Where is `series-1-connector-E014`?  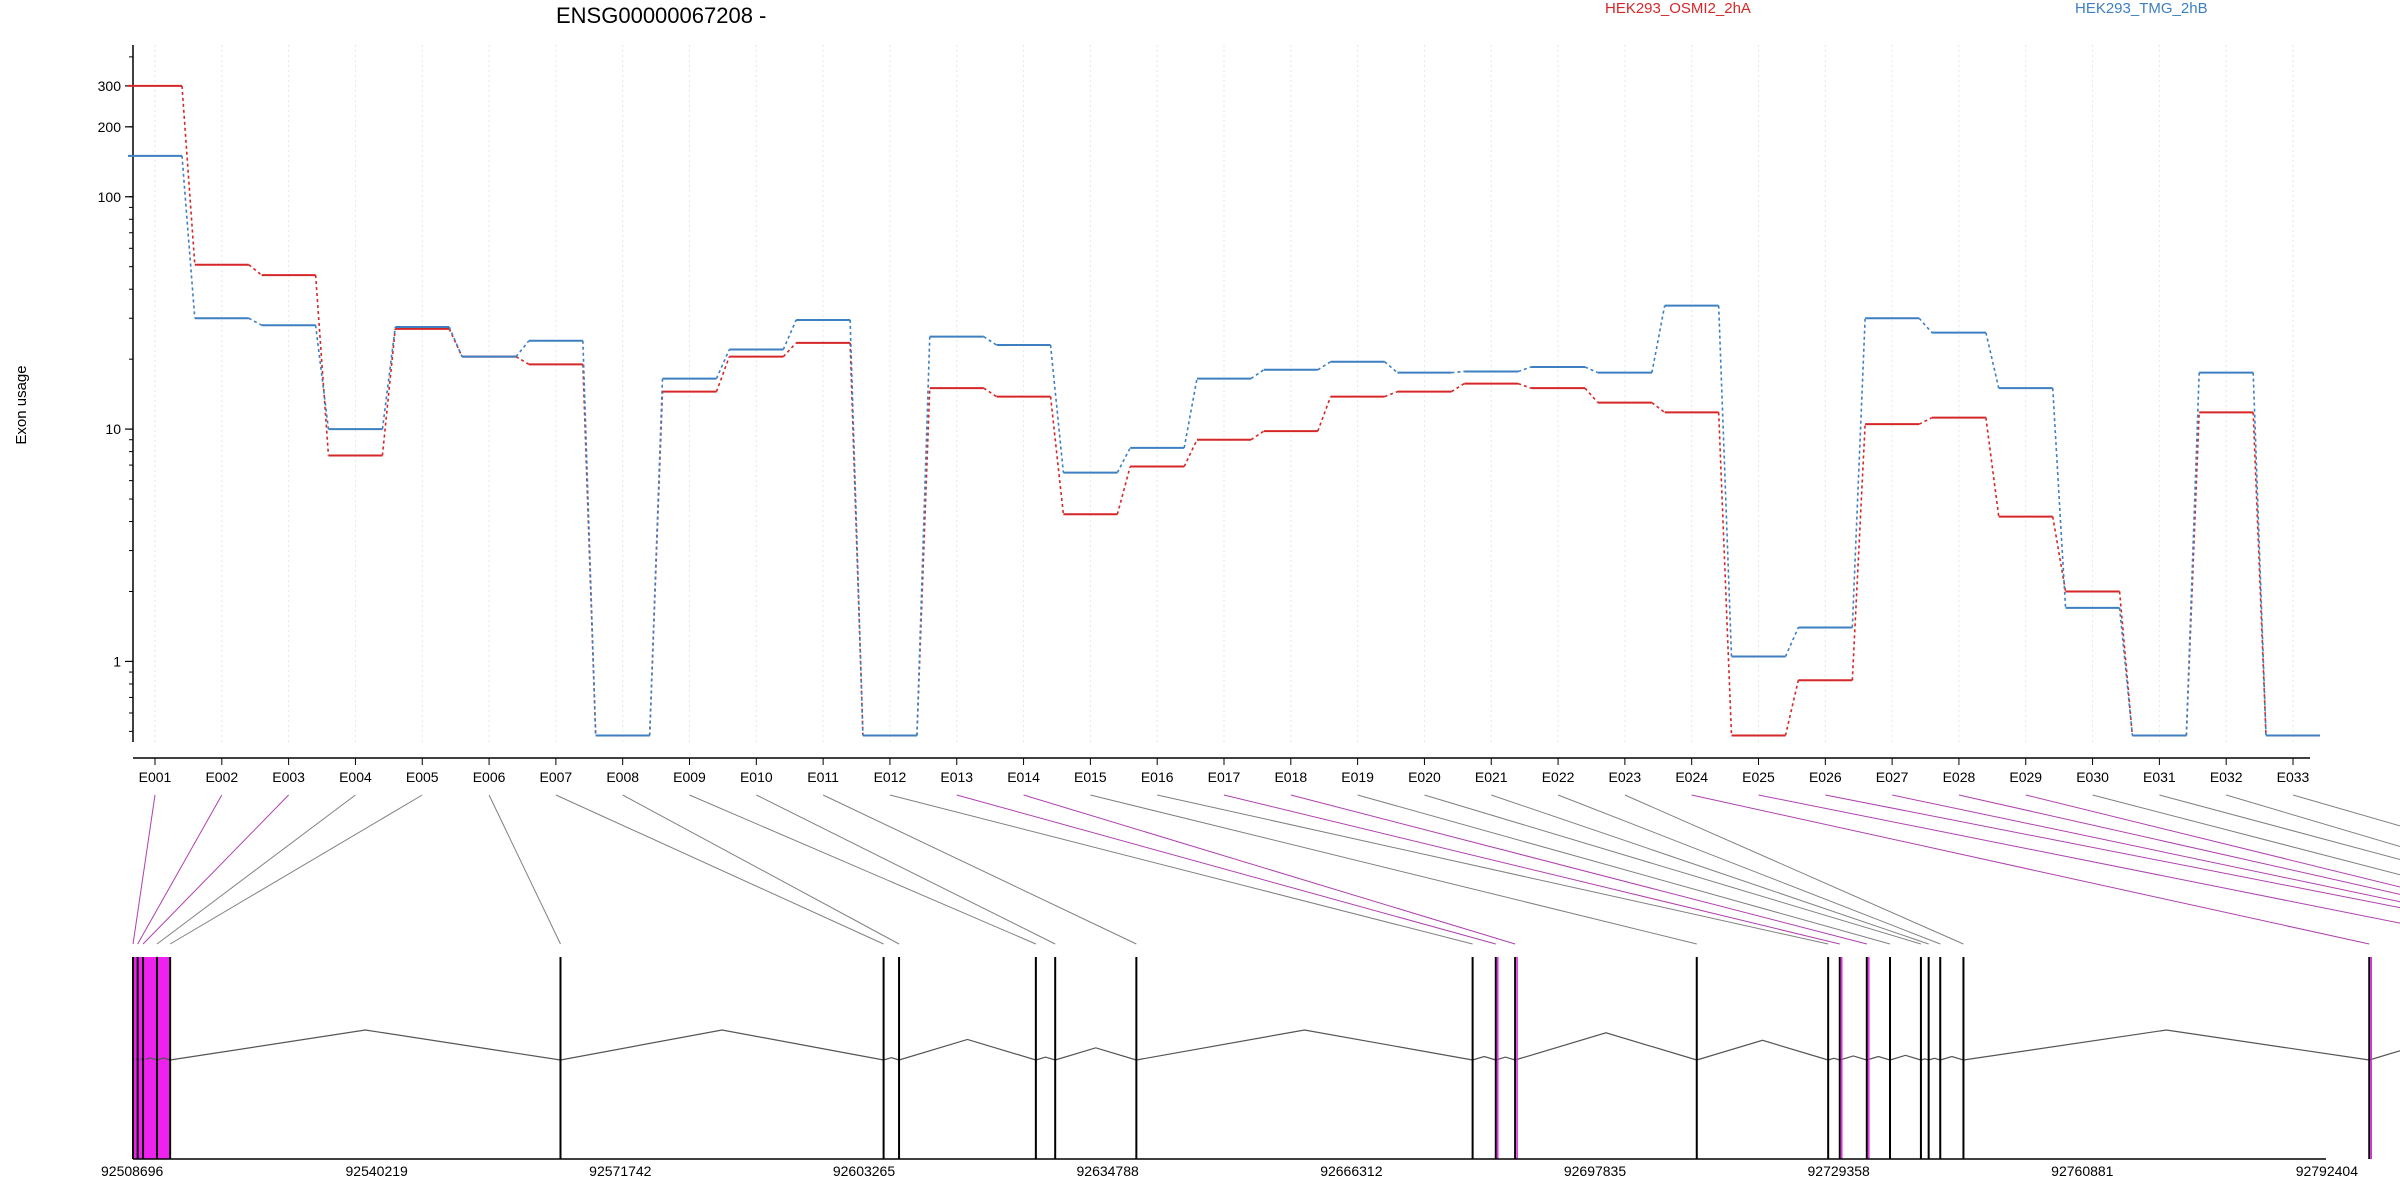 series-1-connector-E014 is located at coordinates (1057, 455).